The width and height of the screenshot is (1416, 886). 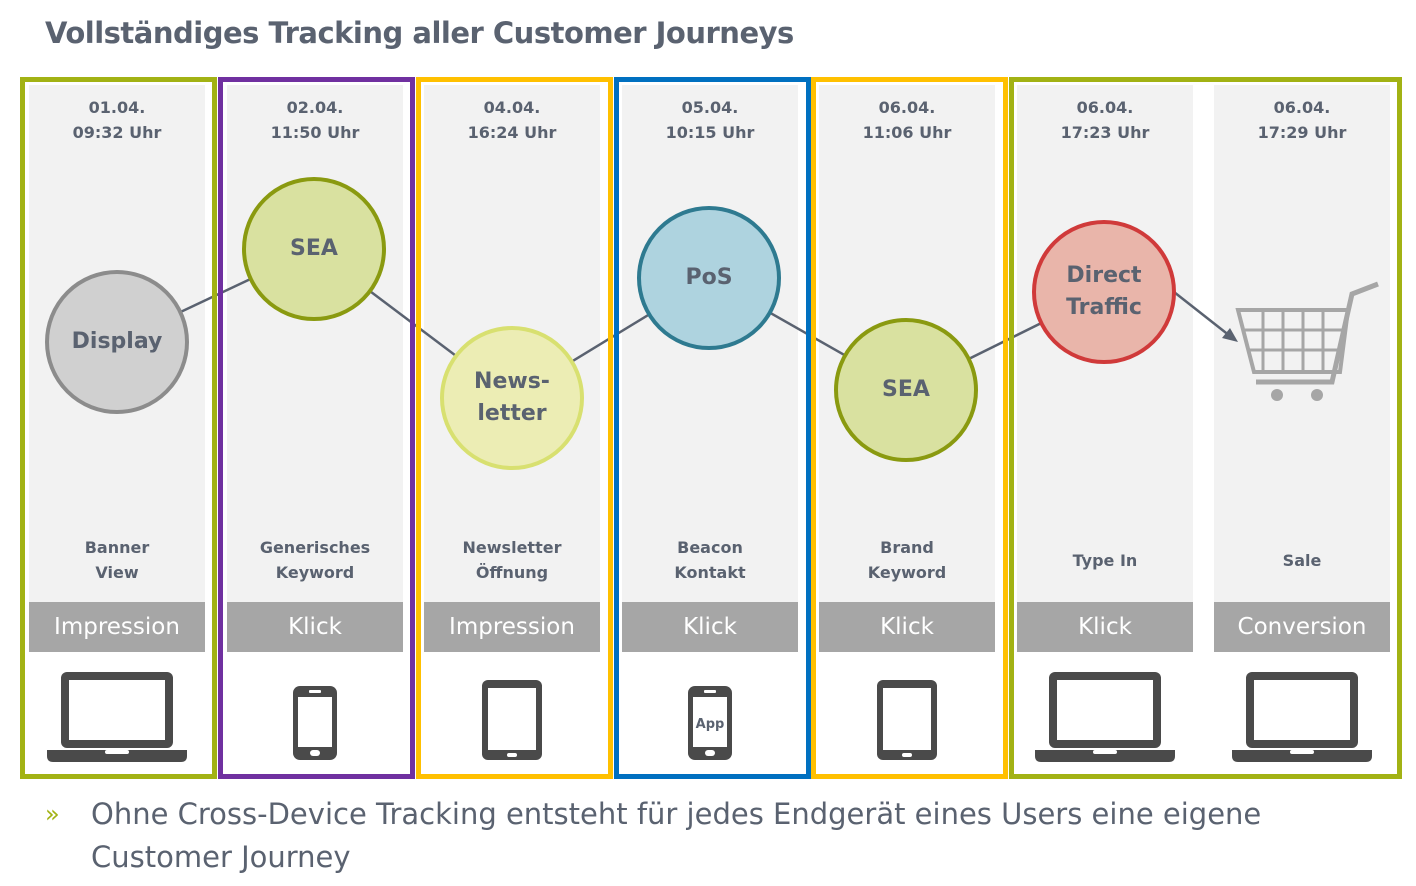 I want to click on touchpoint-description: Beacon Kontakt, so click(x=710, y=560).